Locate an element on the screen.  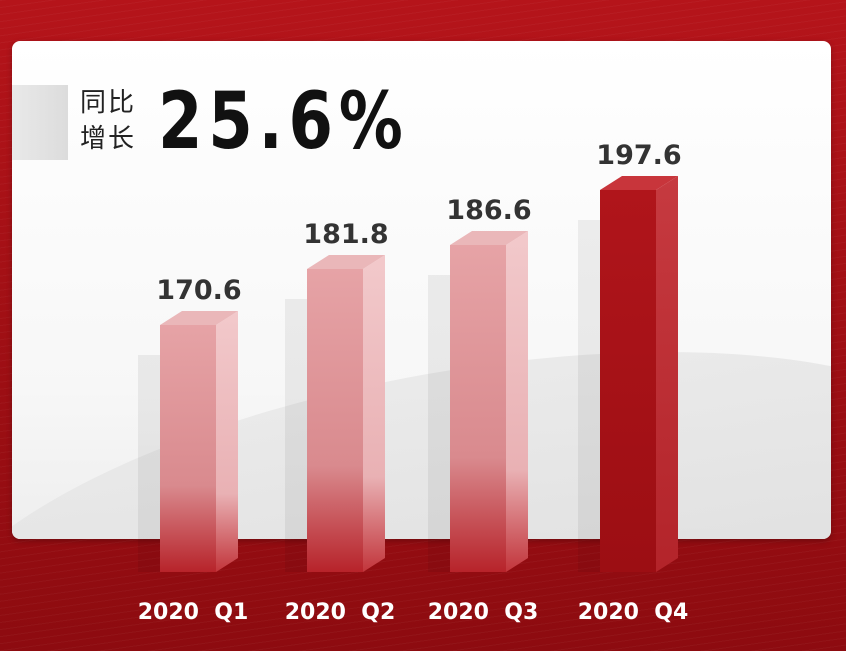
value-label-3: 186.6 is located at coordinates (488, 210).